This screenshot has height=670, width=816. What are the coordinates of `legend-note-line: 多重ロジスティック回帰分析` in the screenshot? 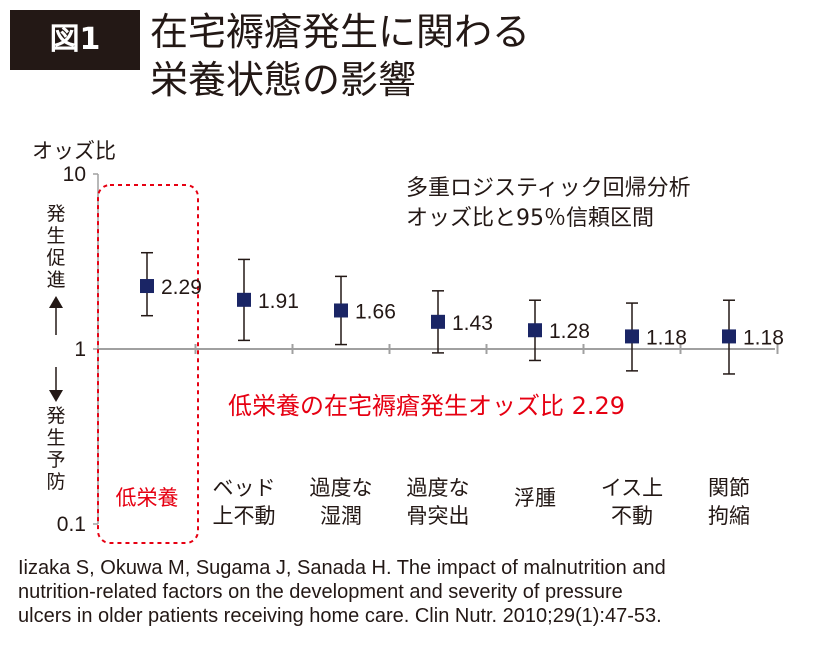 It's located at (548, 188).